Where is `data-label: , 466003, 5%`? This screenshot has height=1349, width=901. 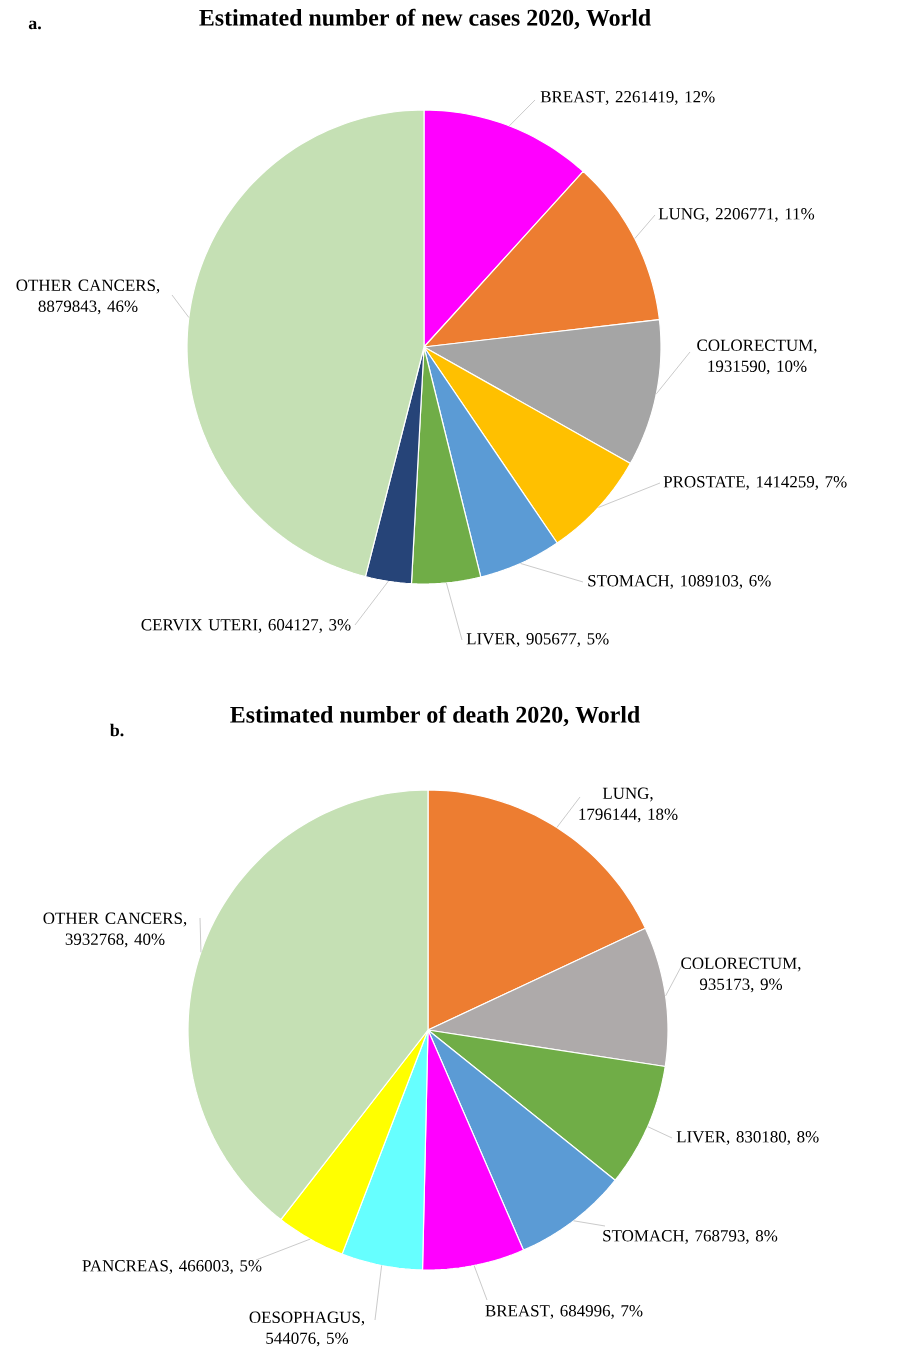 data-label: , 466003, 5% is located at coordinates (215, 1267).